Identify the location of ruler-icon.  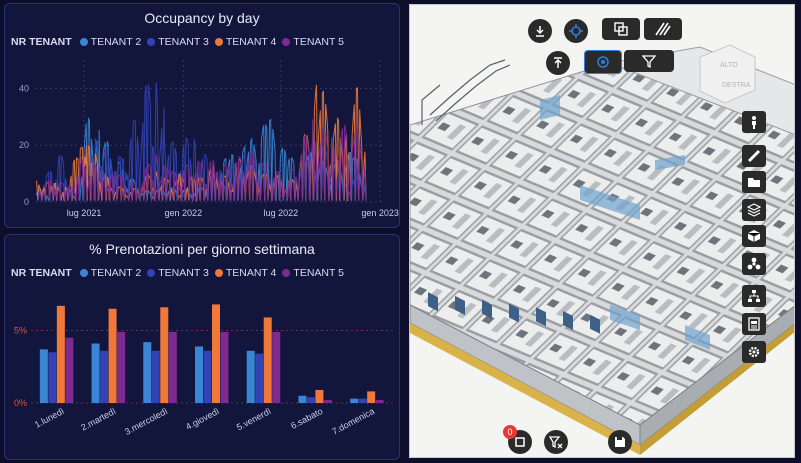
(754, 156).